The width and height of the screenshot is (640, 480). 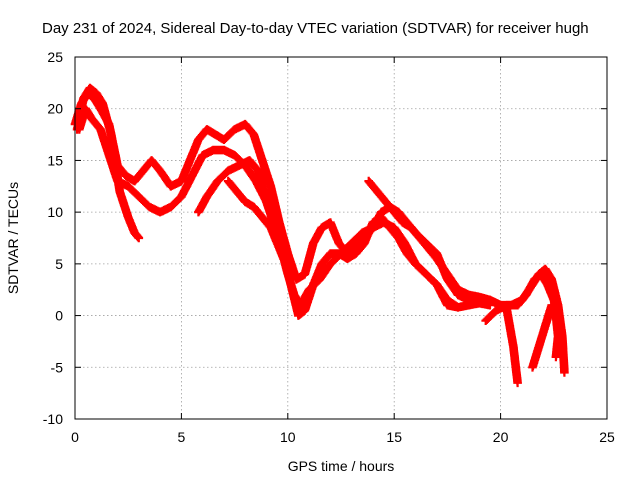 What do you see at coordinates (55, 212) in the screenshot?
I see `y-tick-label: 10` at bounding box center [55, 212].